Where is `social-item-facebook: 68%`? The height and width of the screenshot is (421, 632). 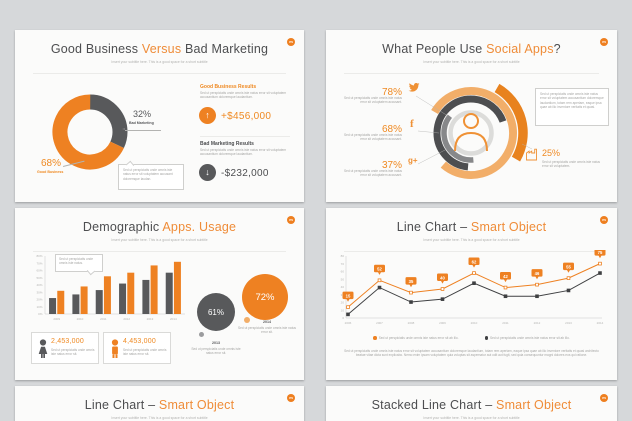
social-item-facebook: 68% is located at coordinates (371, 128).